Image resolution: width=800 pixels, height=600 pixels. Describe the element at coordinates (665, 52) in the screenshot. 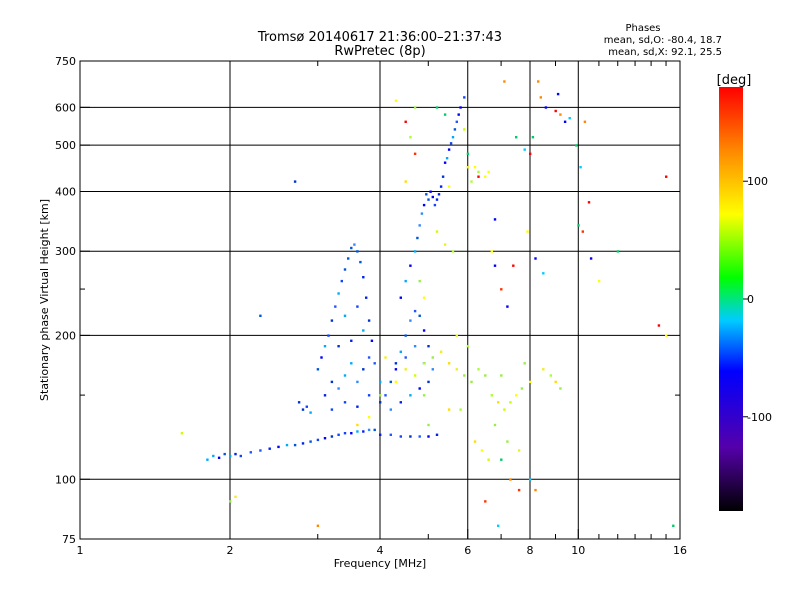

I see `stats-x-trace: mean, sd,X: 92.1, 25.5` at that location.